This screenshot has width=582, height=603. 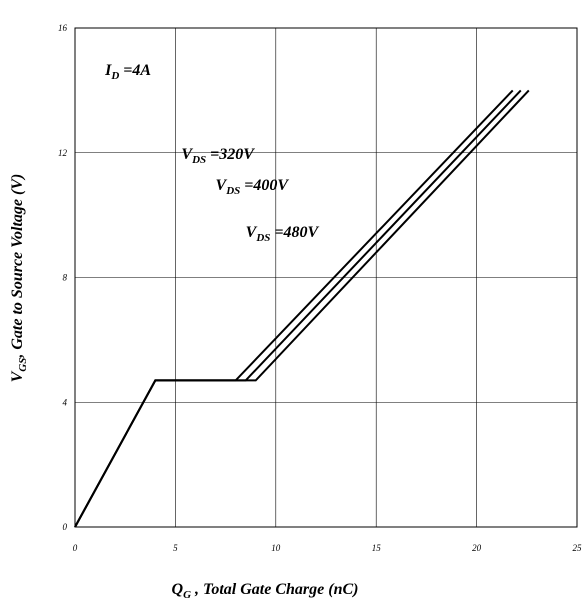 I want to click on annotation-rest: =4A, so click(x=135, y=70).